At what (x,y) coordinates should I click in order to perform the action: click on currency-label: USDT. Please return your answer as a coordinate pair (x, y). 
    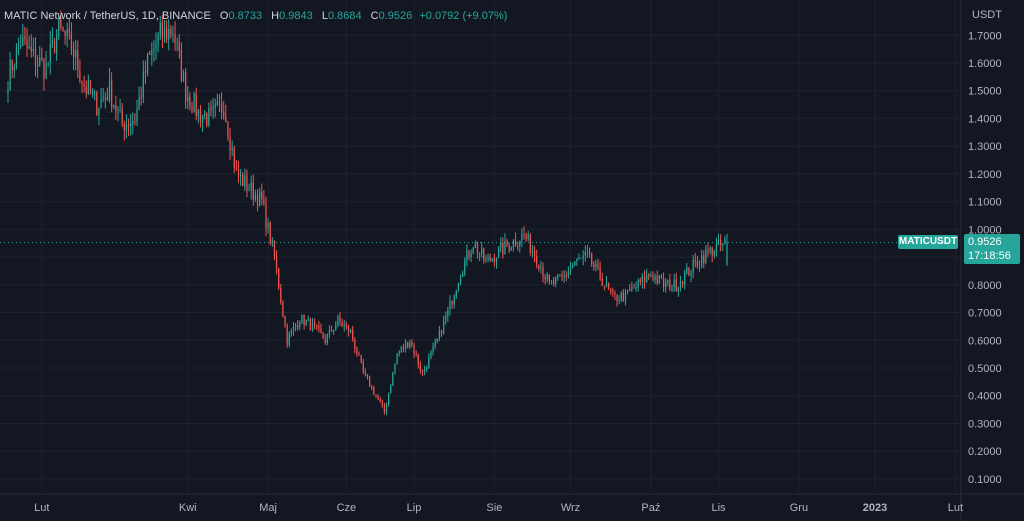
    Looking at the image, I should click on (987, 15).